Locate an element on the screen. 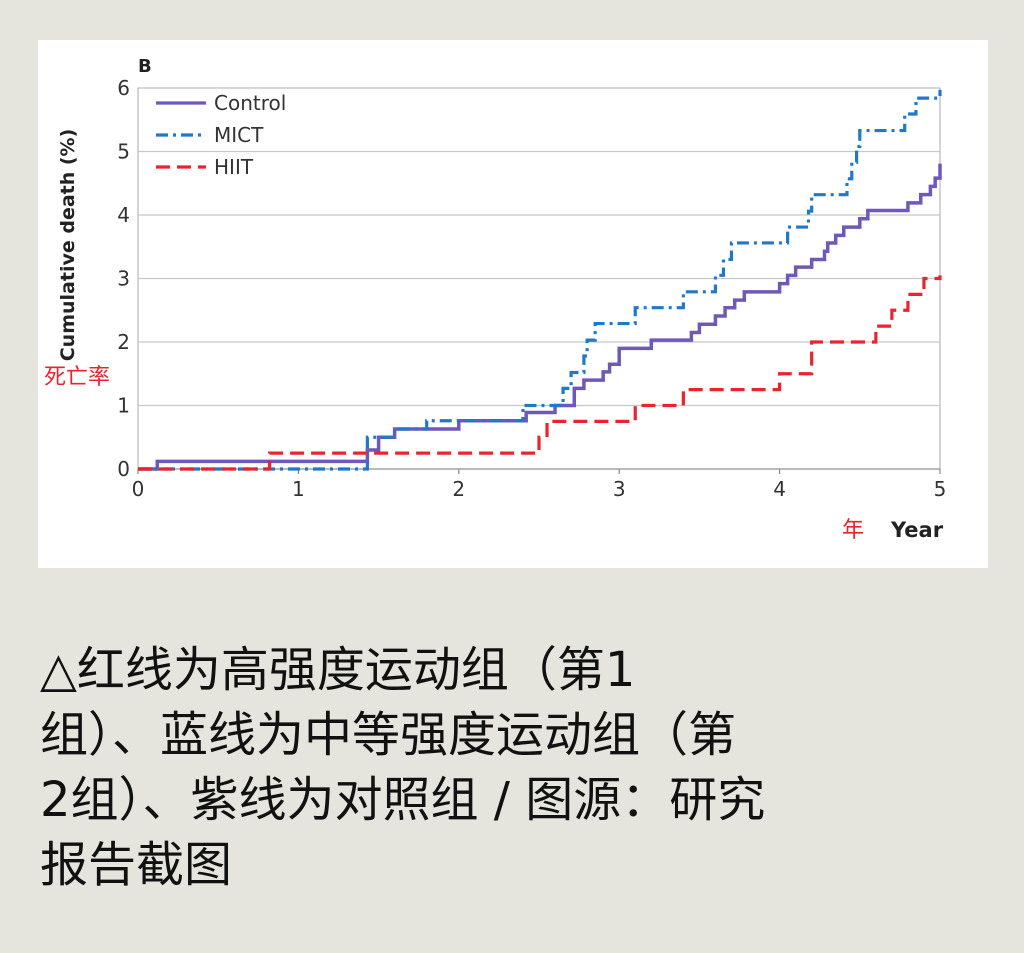 The height and width of the screenshot is (953, 1024). x-tick-label: 3 is located at coordinates (619, 489).